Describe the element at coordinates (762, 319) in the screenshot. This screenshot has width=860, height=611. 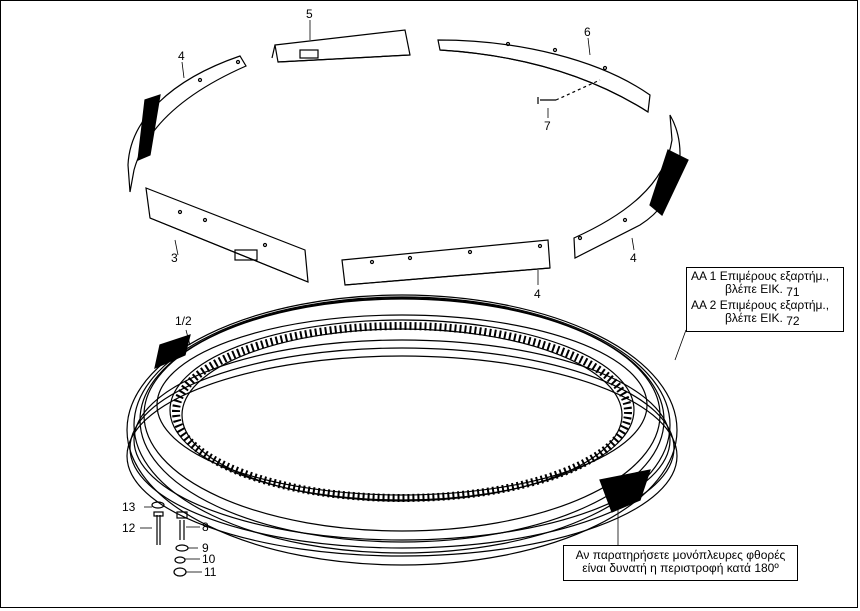
I see `note-aa-line4: βλέπε ΕΙΚ. 72` at that location.